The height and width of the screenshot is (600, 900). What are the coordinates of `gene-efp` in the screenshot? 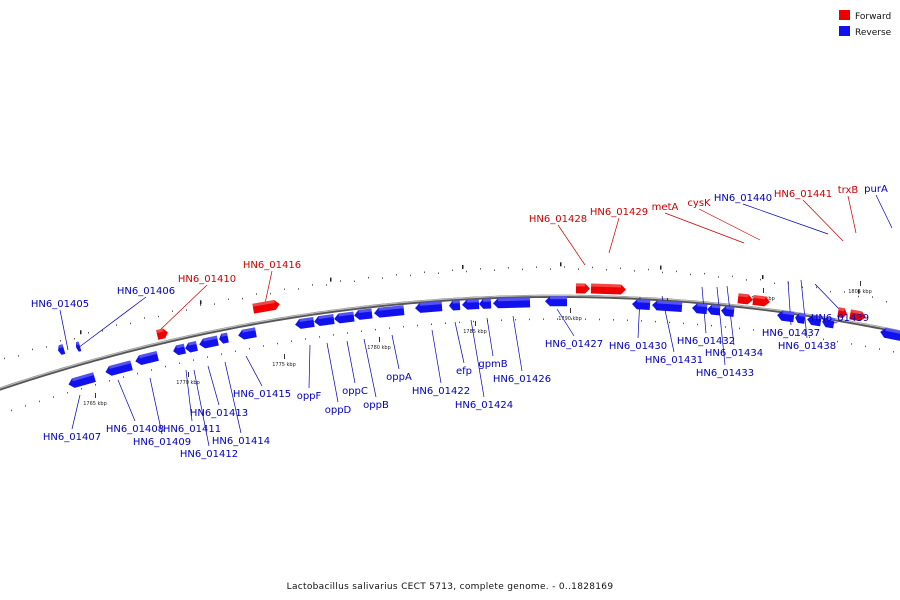 It's located at (455, 305).